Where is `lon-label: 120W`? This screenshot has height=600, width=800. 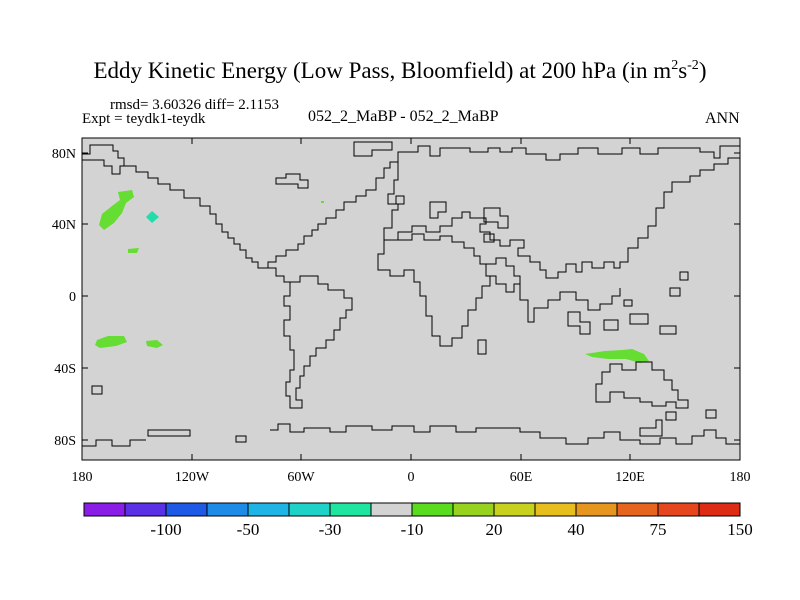 lon-label: 120W is located at coordinates (192, 477).